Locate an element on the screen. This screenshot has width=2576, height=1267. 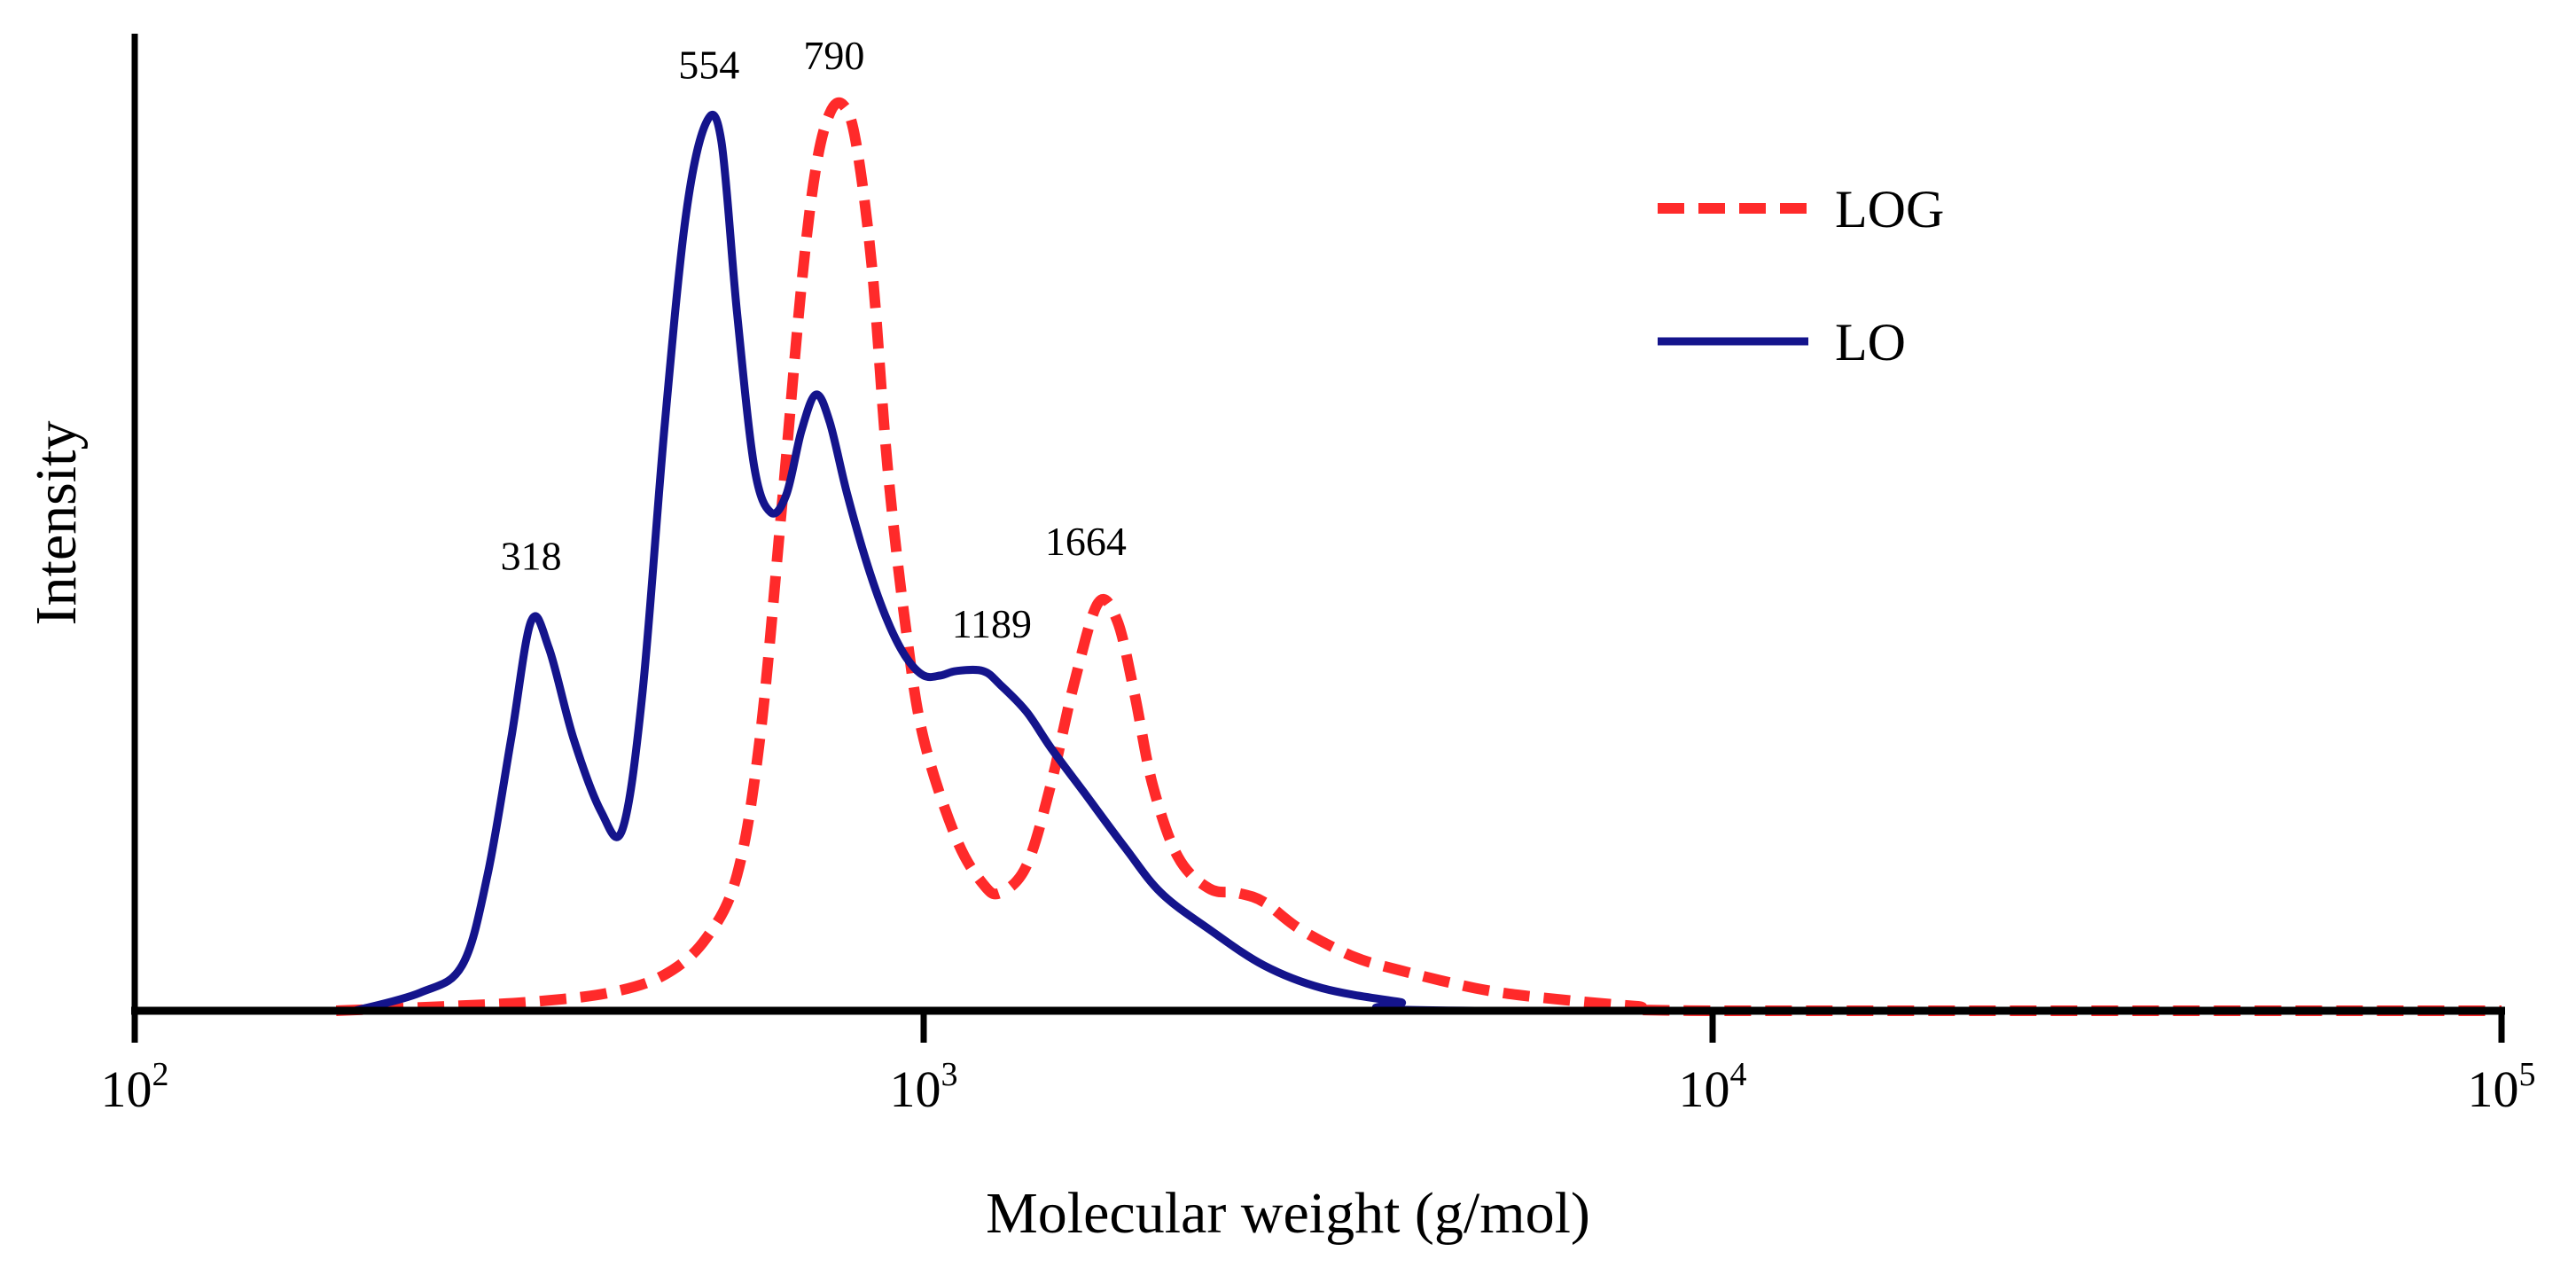
peak-label-1664: 1664 is located at coordinates (1086, 541).